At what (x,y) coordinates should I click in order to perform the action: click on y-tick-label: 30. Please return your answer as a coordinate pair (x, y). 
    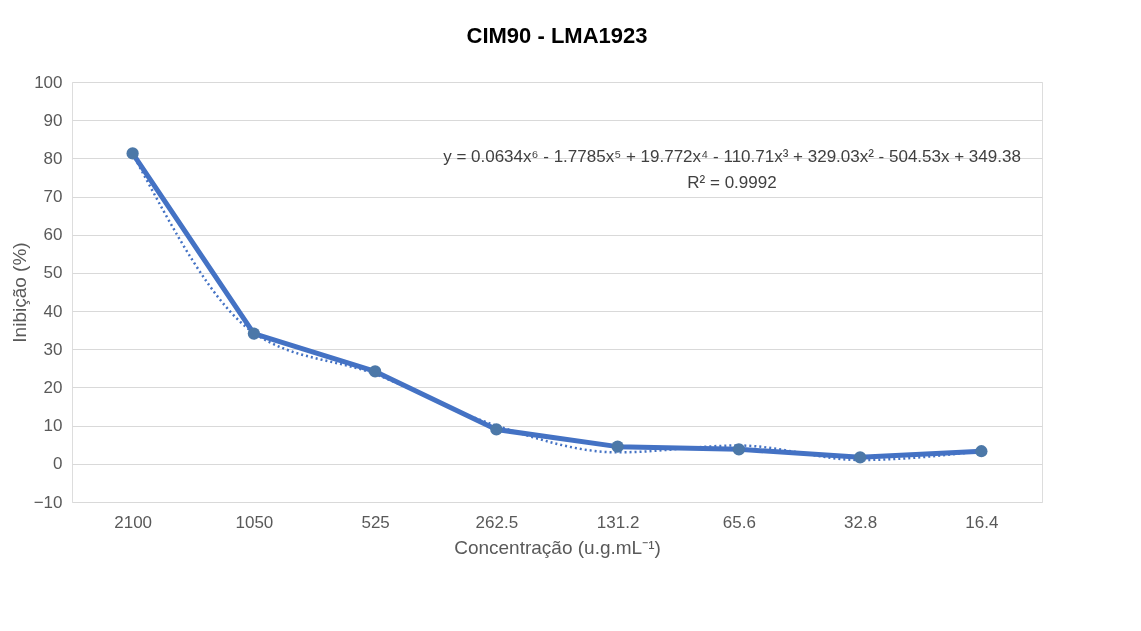
    Looking at the image, I should click on (53, 349).